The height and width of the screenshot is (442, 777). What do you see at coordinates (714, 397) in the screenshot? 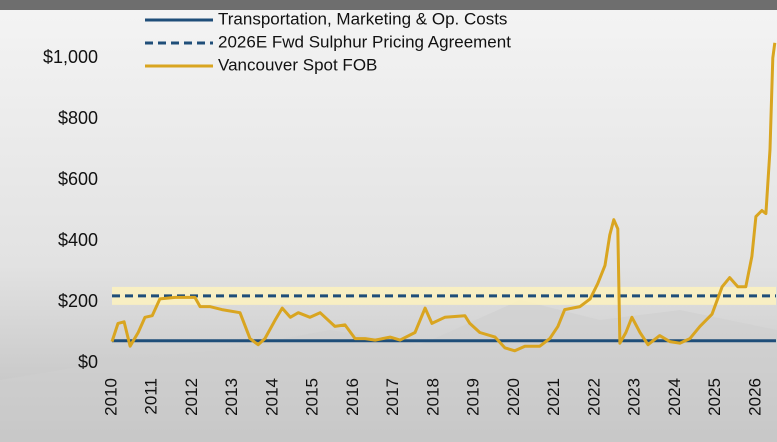
I see `x-tick-label: 2025` at bounding box center [714, 397].